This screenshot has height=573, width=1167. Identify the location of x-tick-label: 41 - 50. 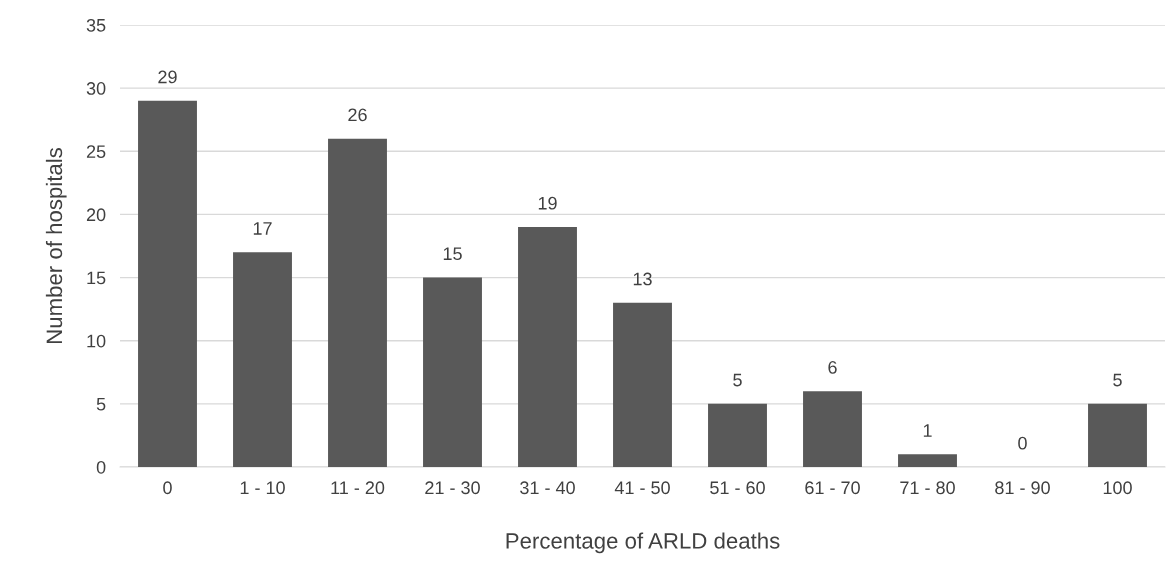
(642, 488).